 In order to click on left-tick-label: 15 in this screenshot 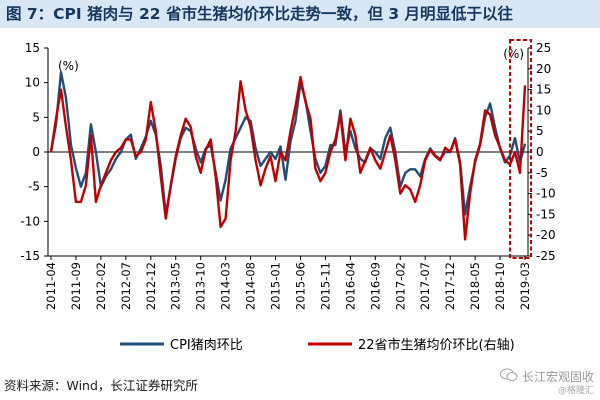, I will do `click(32, 48)`.